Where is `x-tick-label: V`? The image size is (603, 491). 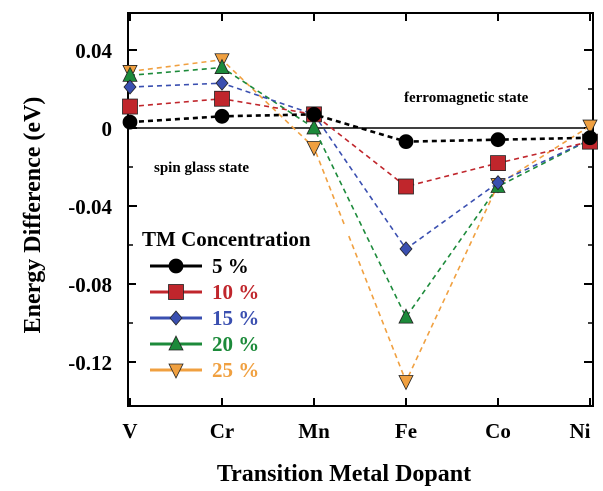
x-tick-label: V is located at coordinates (129, 431).